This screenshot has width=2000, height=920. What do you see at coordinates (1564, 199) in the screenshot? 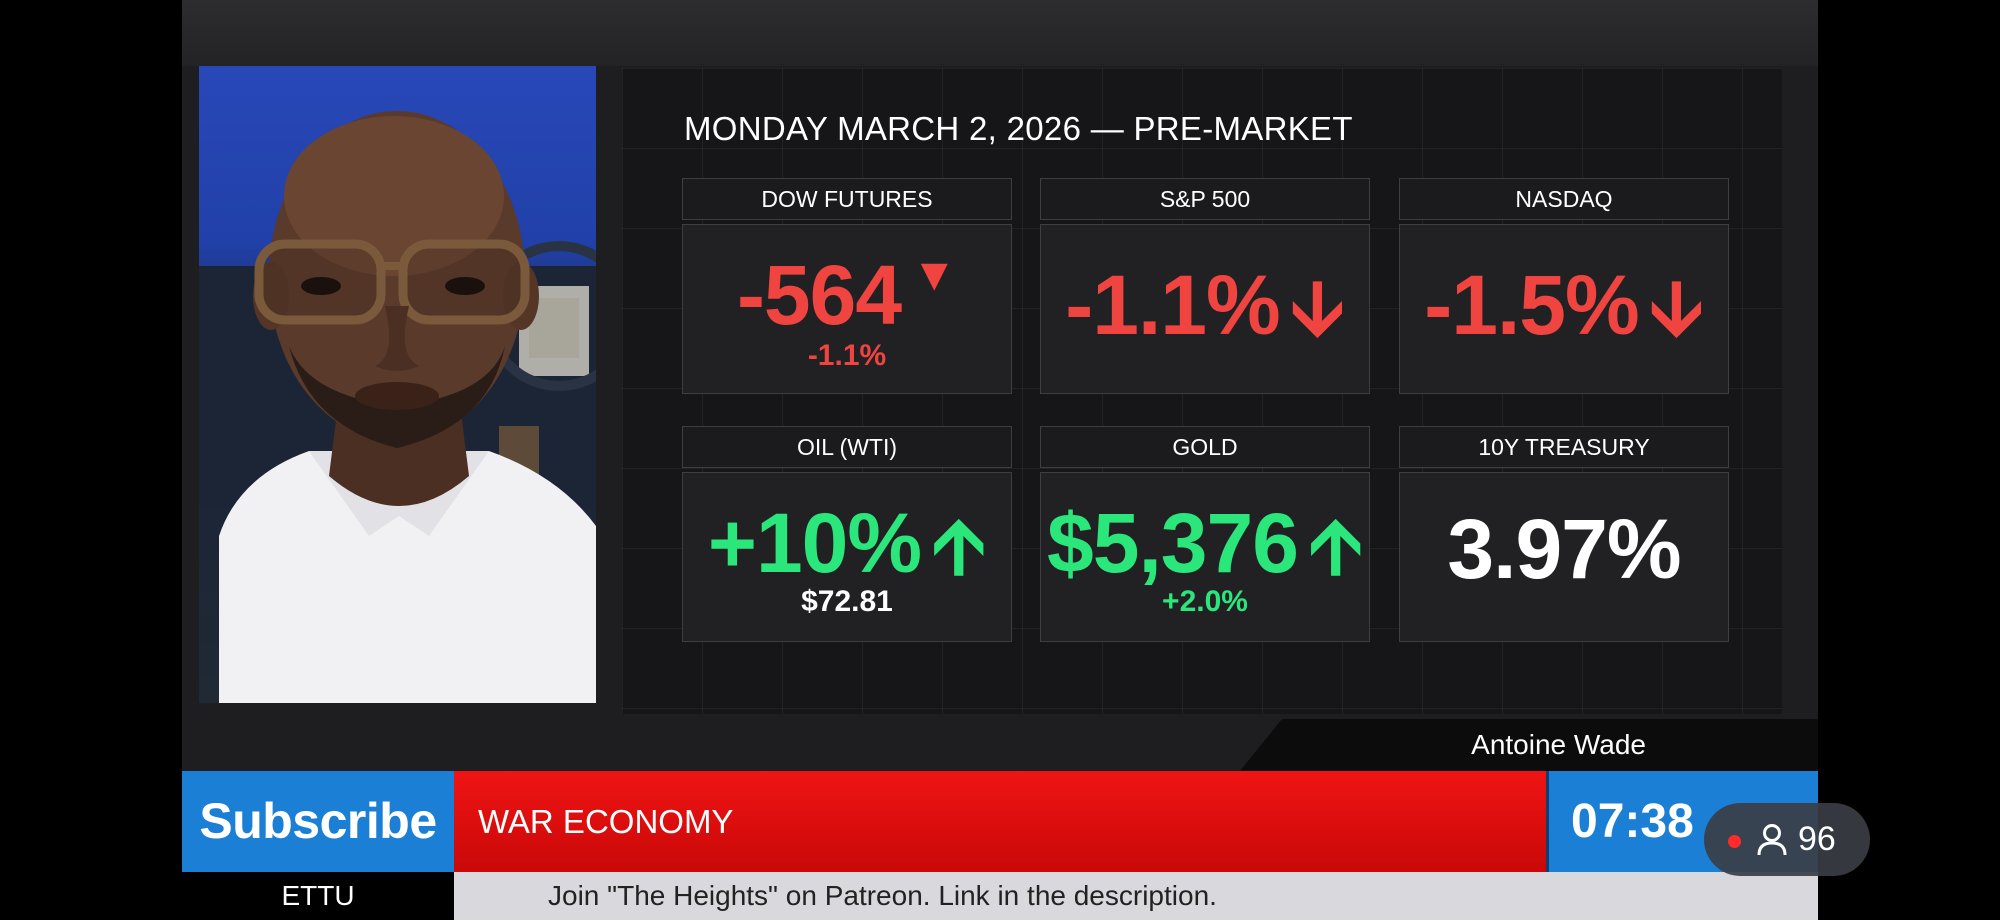
I see `tile-label: NASDAQ` at bounding box center [1564, 199].